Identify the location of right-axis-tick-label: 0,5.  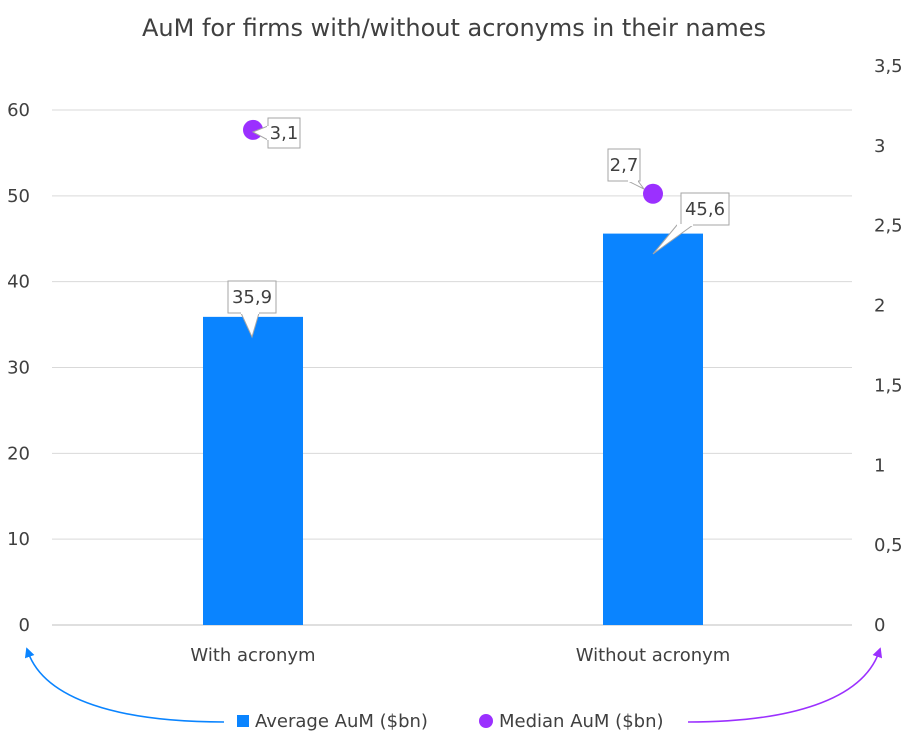
(888, 545).